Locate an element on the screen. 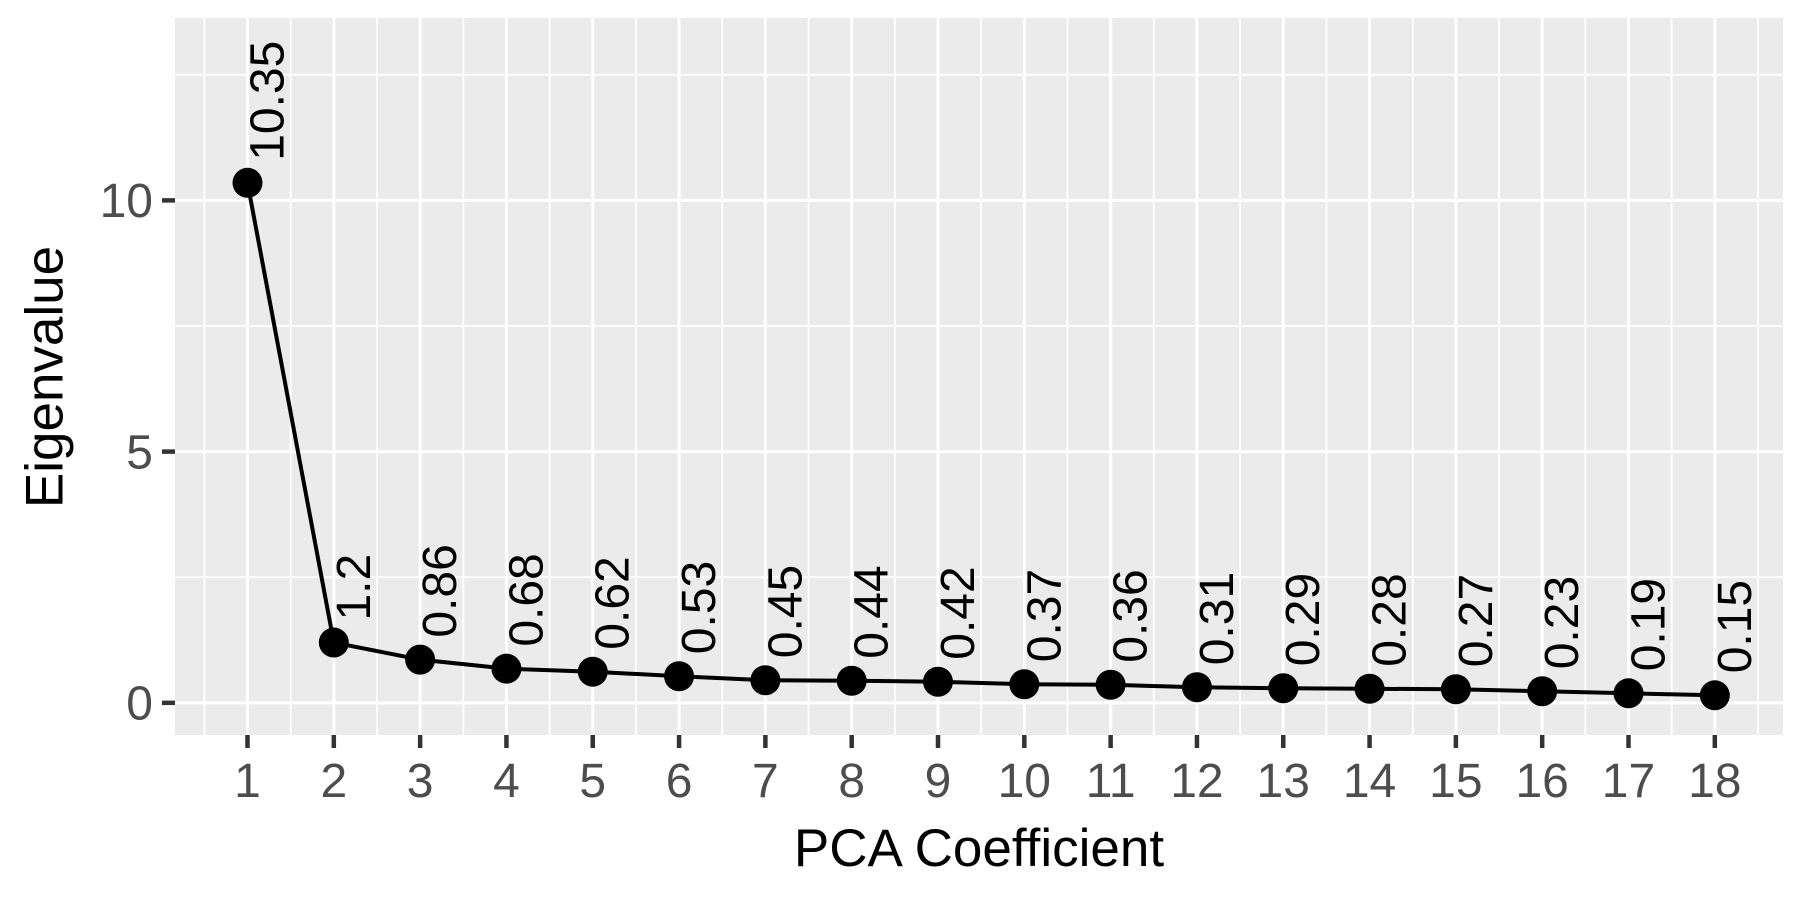 Image resolution: width=1800 pixels, height=900 pixels. x-tick-label: 12 is located at coordinates (1196, 781).